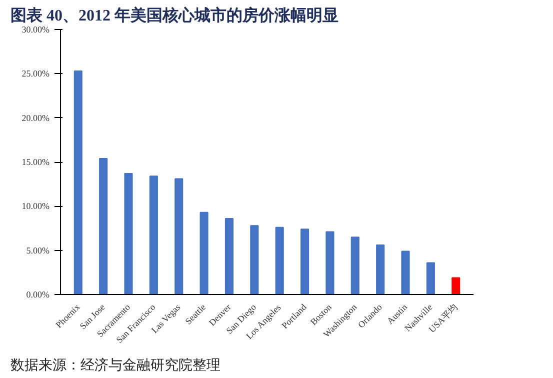  Describe the element at coordinates (38, 250) in the screenshot. I see `y-tick-label: 5.00%` at that location.